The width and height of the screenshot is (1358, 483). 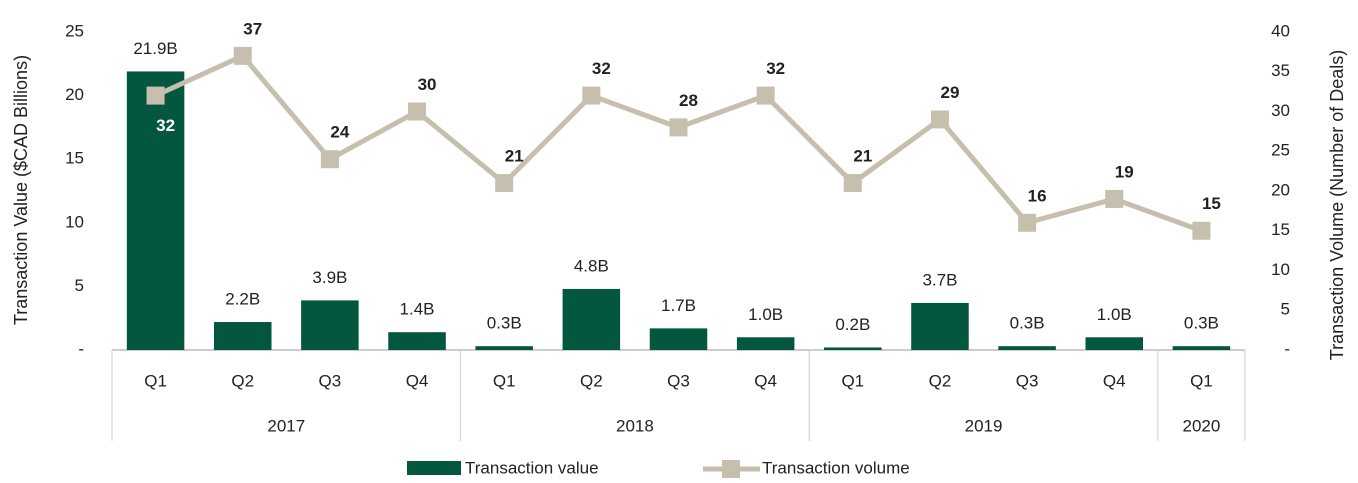 What do you see at coordinates (81, 348) in the screenshot?
I see `y-tick-label: -` at bounding box center [81, 348].